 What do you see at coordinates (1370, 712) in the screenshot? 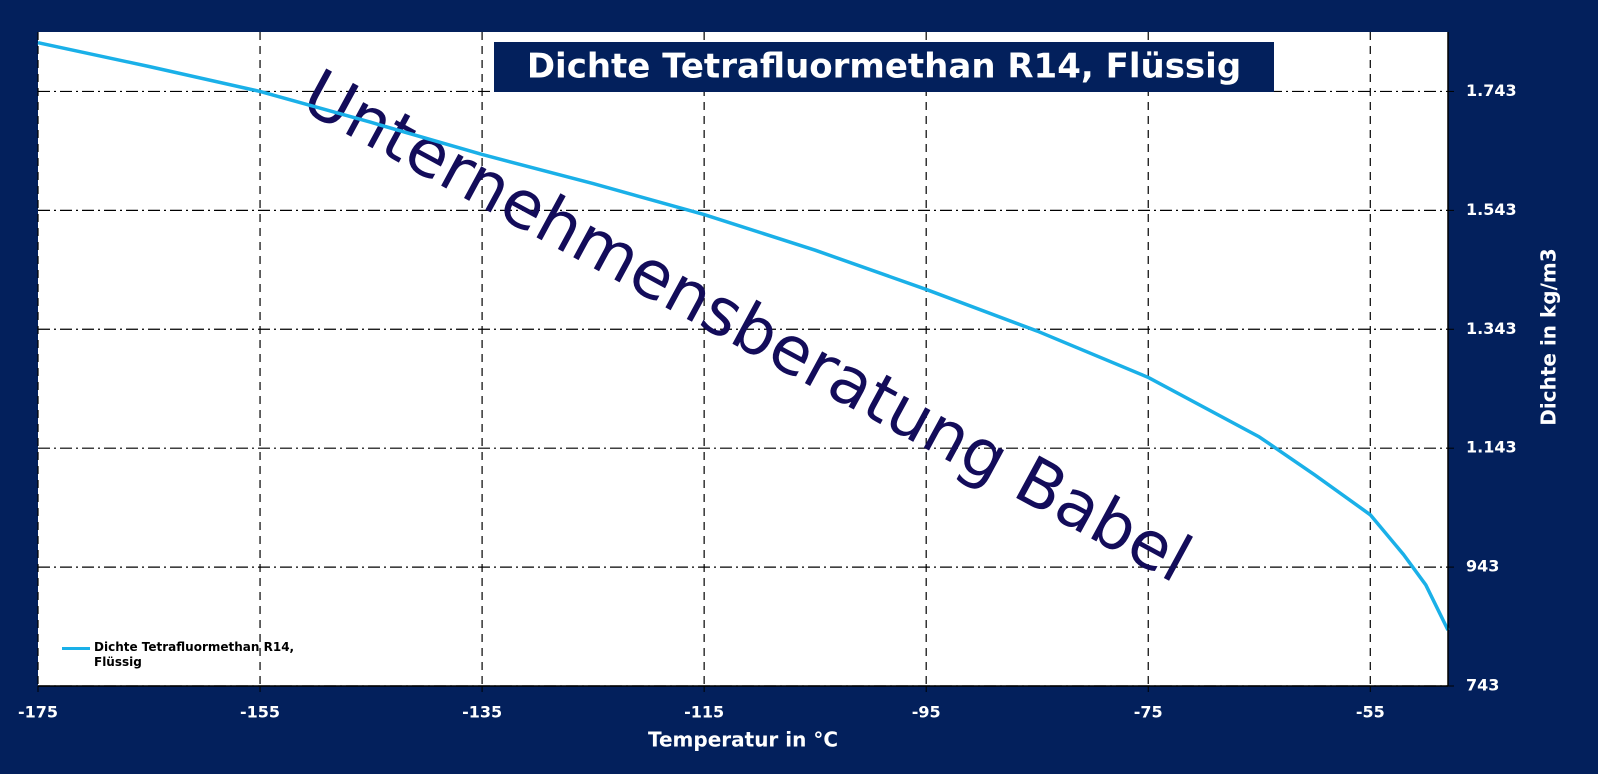
I see `x-tick-label: -55` at bounding box center [1370, 712].